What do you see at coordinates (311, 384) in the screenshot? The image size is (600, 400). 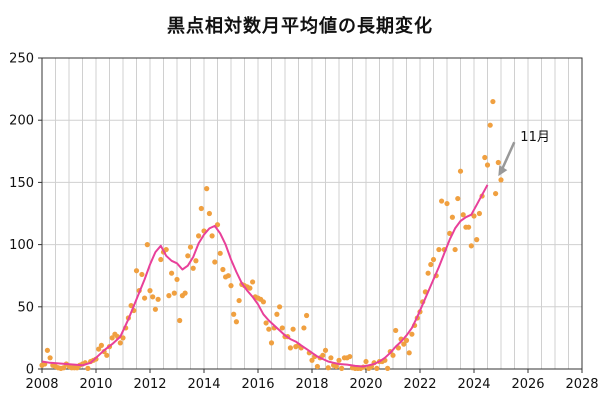 I see `x-tick-label: 2018` at bounding box center [311, 384].